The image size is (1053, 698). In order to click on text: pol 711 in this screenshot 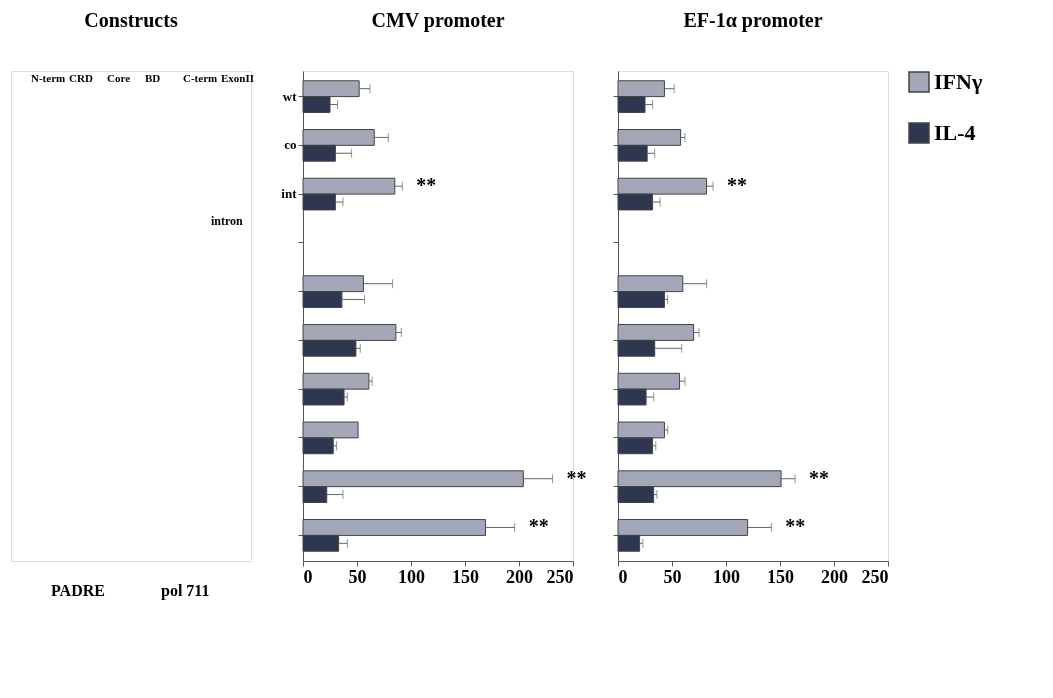, I will do `click(185, 591)`.